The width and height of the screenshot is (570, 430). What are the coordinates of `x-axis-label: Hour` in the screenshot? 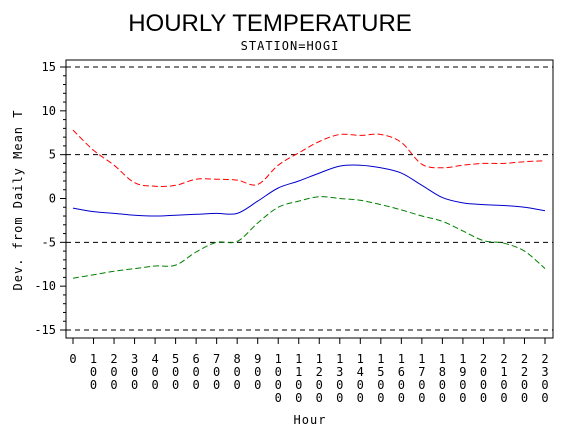 It's located at (310, 420).